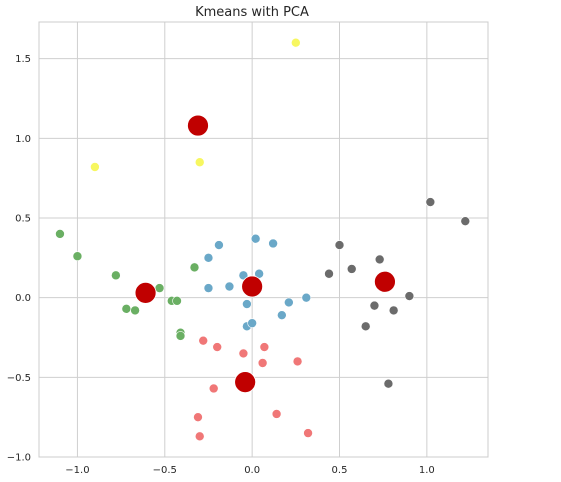 Image resolution: width=561 pixels, height=482 pixels. What do you see at coordinates (165, 470) in the screenshot?
I see `x-tick-label: −0.5` at bounding box center [165, 470].